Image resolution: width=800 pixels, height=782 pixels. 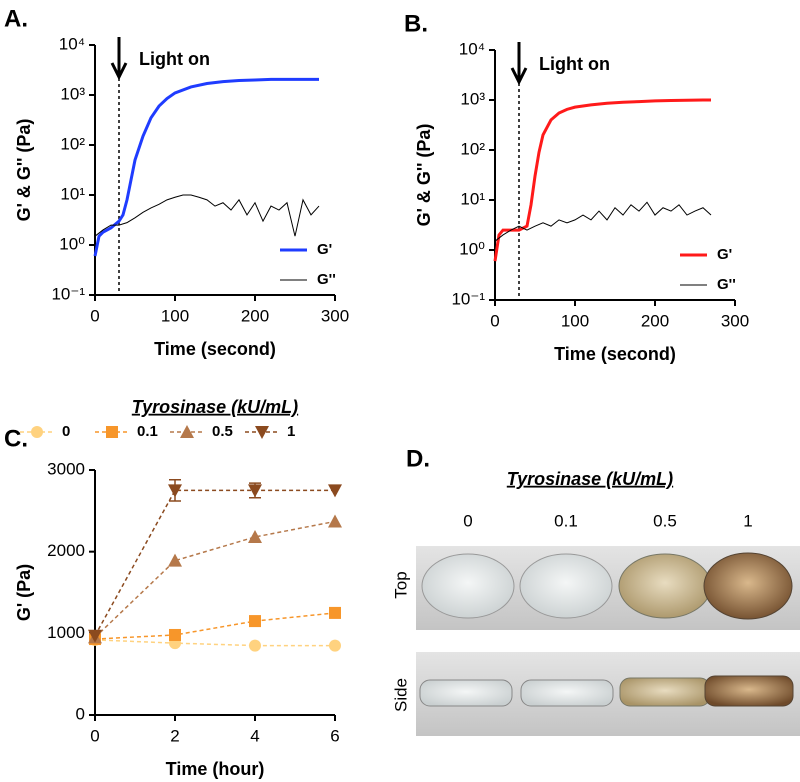 What do you see at coordinates (254, 735) in the screenshot?
I see `x-tick-label: 4` at bounding box center [254, 735].